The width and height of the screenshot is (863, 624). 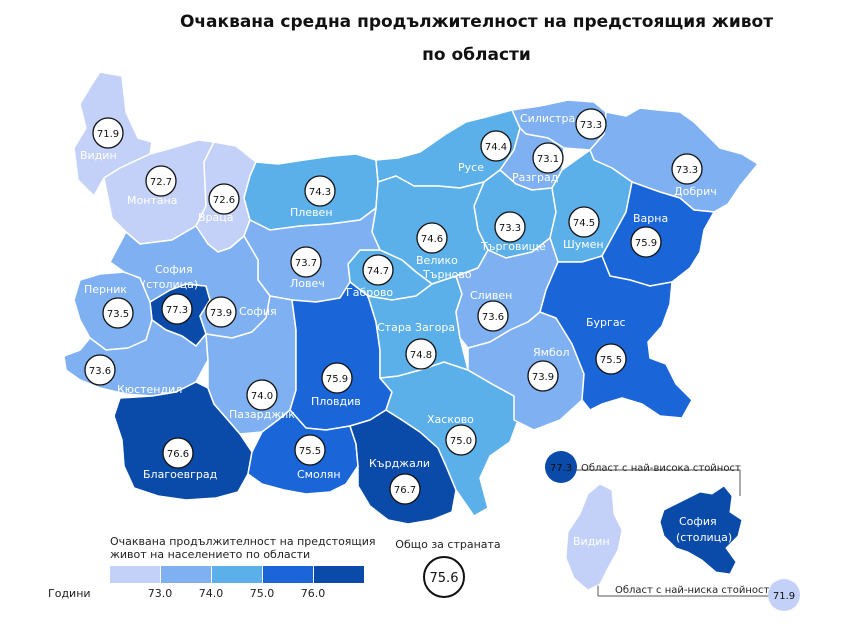 I want to click on value-text-1: 72.7, so click(x=161, y=182).